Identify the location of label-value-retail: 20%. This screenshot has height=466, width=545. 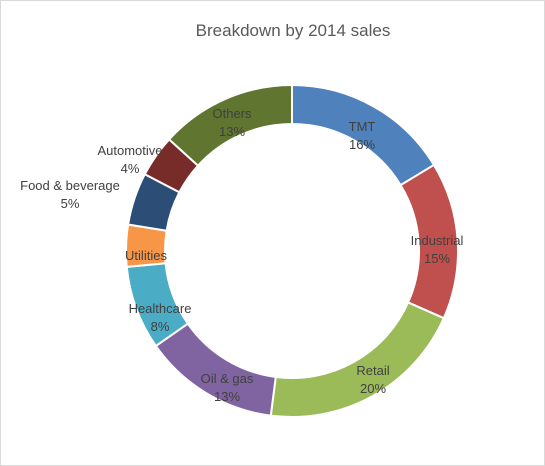
(373, 388).